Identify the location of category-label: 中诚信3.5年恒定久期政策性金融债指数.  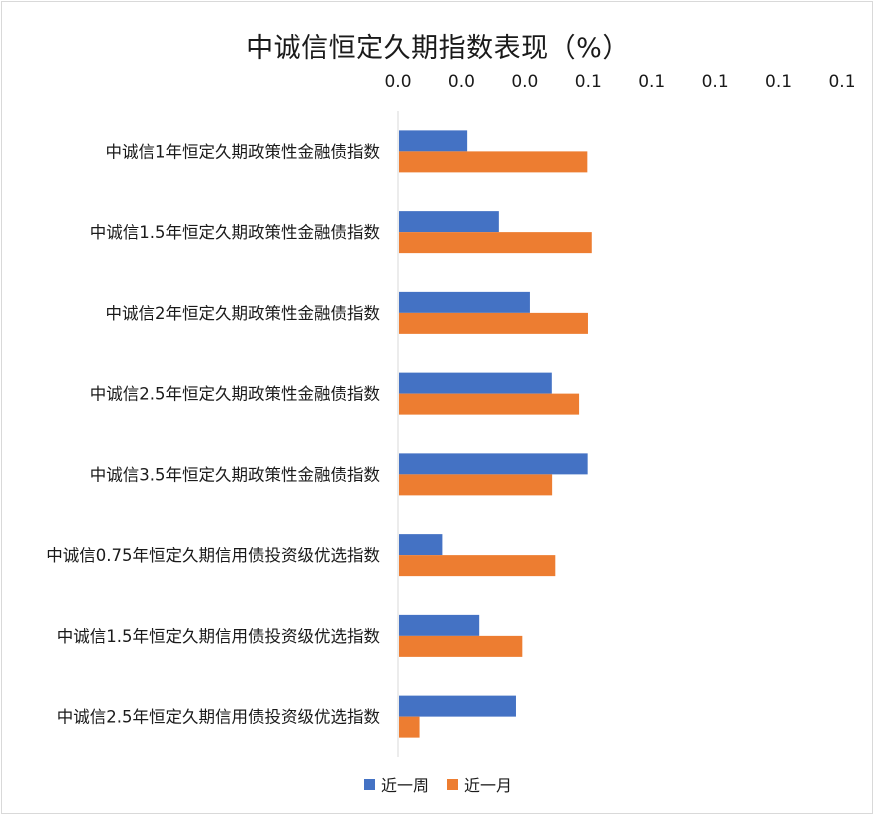
(235, 474).